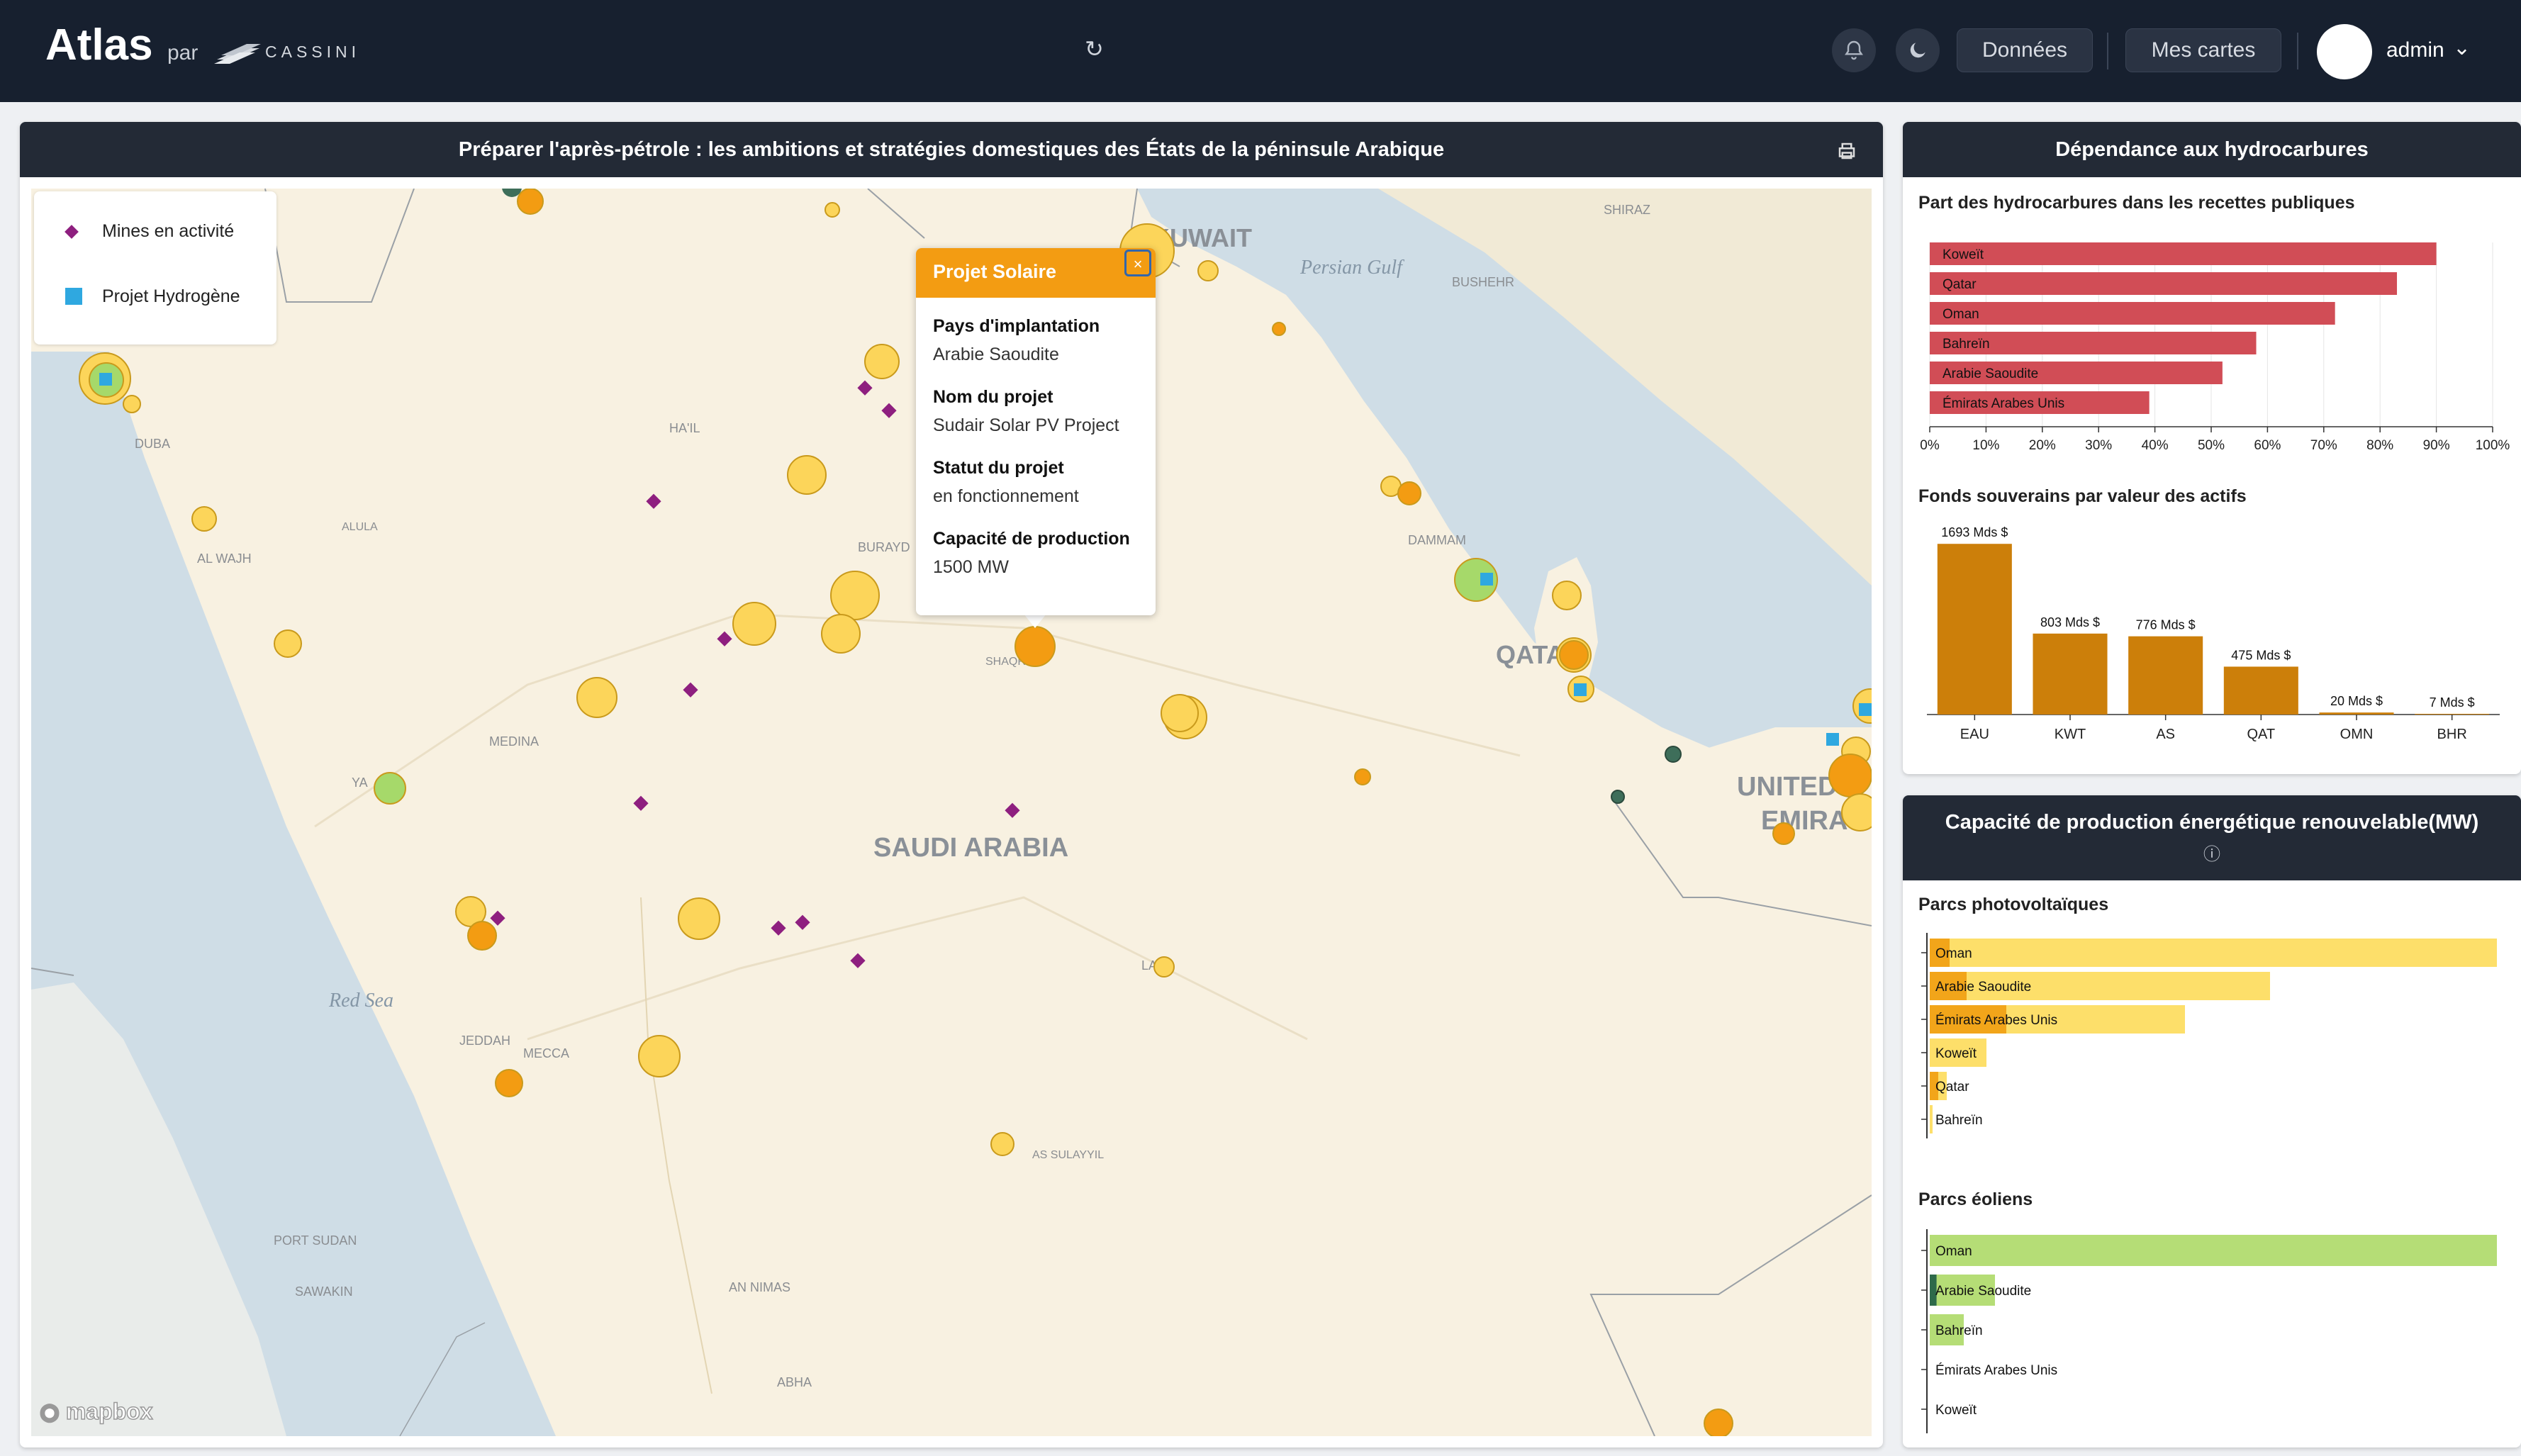 Image resolution: width=2521 pixels, height=1456 pixels. Describe the element at coordinates (1006, 496) in the screenshot. I see `popup-field-value: en fonctionnement` at that location.